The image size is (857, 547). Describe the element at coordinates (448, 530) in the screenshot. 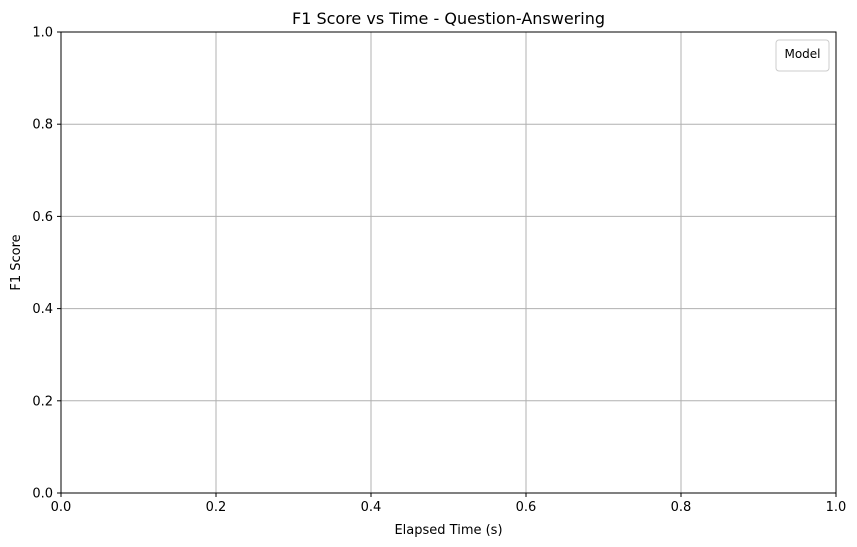

I see `x-axis-label: Elapsed Time (s)` at that location.